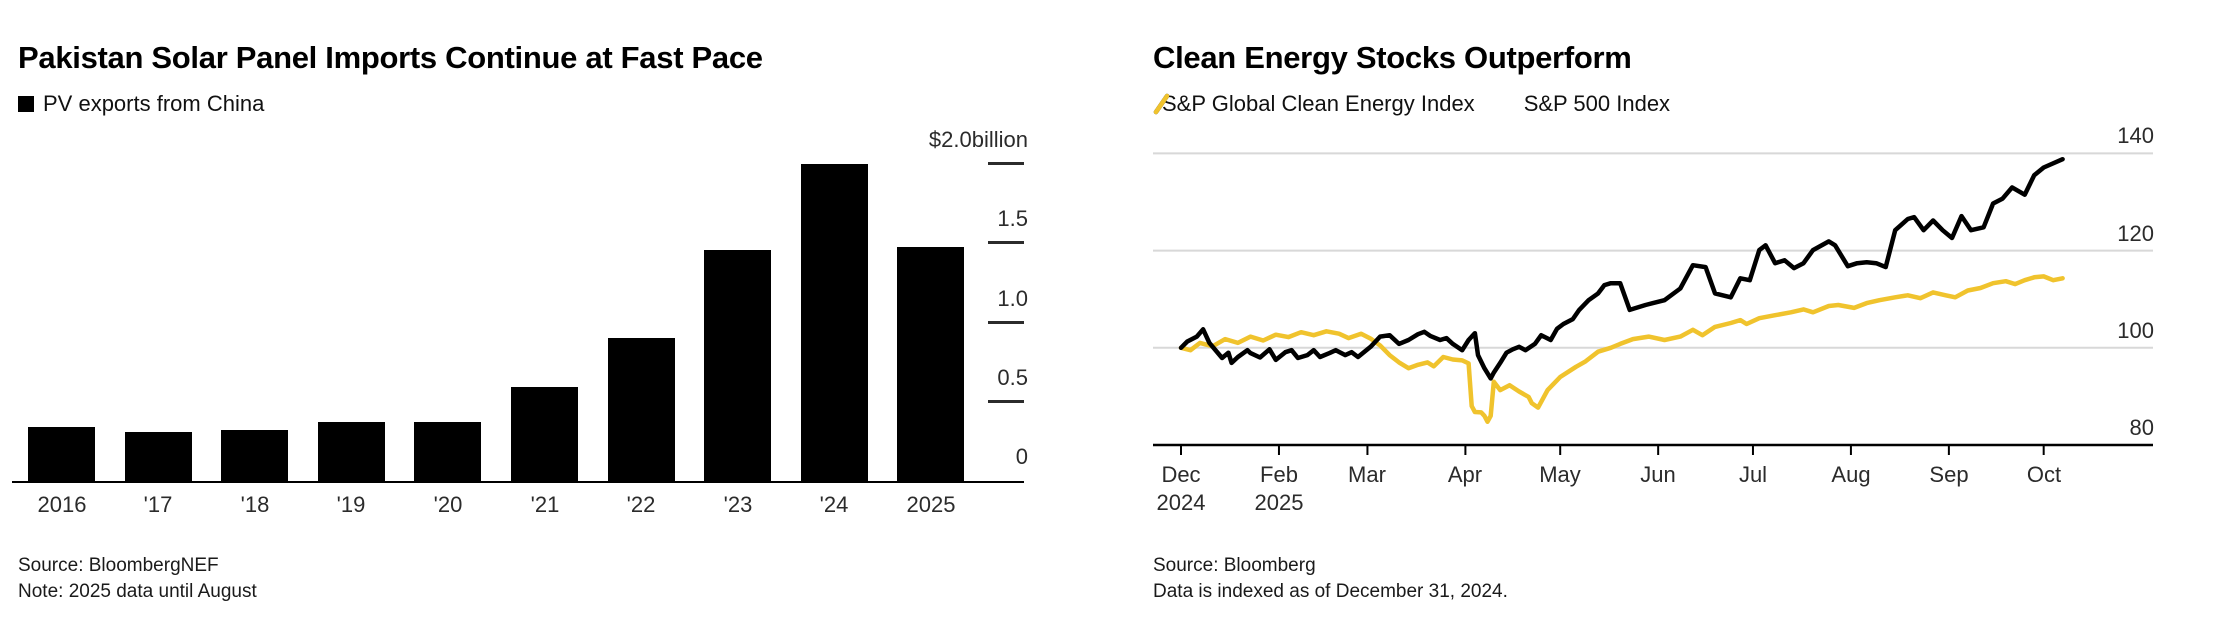  I want to click on series-line-sp500, so click(1621, 349).